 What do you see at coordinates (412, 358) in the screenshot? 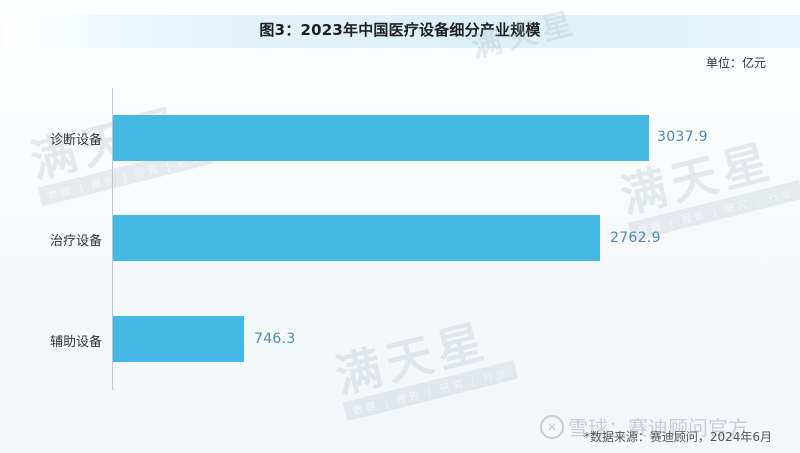
I see `watermark-text: 满天星` at bounding box center [412, 358].